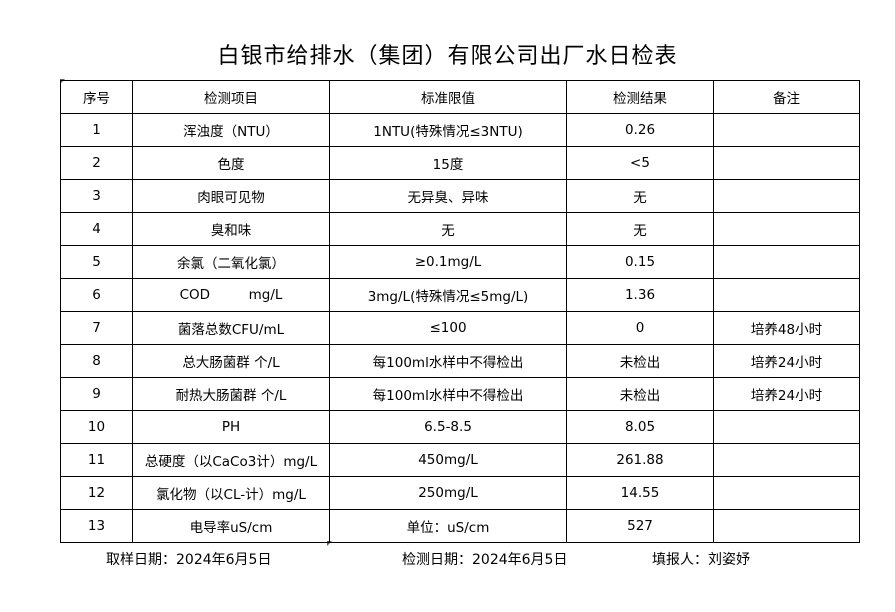 This screenshot has width=895, height=612. Describe the element at coordinates (231, 97) in the screenshot. I see `header-cell: 检测项目` at that location.